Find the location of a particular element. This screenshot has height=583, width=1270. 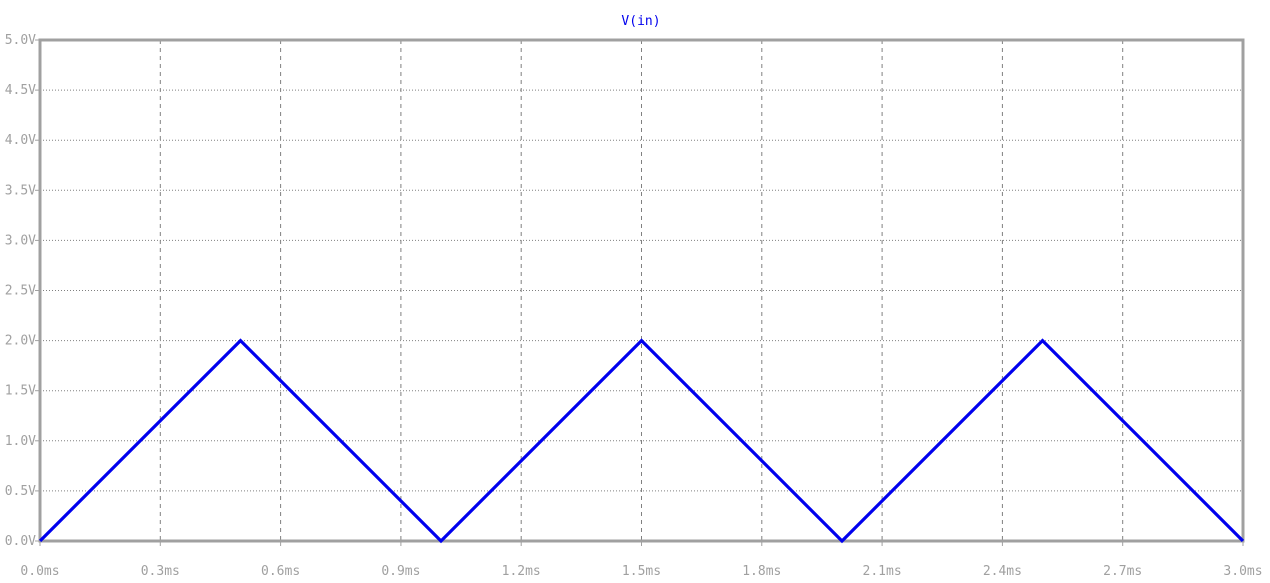

y-tick-label: 2.0V is located at coordinates (20, 341).